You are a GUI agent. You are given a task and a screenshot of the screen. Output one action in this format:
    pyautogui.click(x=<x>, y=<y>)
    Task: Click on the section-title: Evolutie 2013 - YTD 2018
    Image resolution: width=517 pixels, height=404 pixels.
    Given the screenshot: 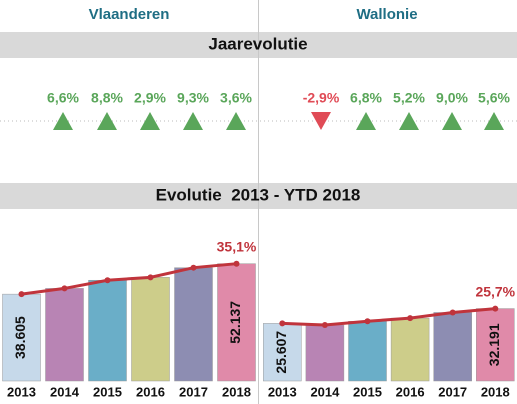 What is the action you would take?
    pyautogui.click(x=258, y=194)
    